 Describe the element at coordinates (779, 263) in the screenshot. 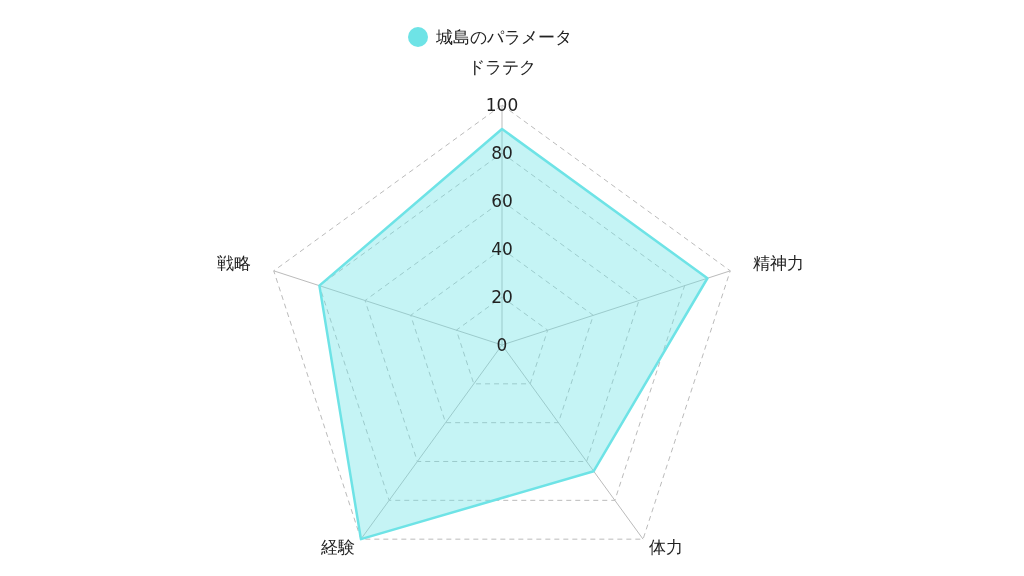

I see `spoke-label: 精神力` at that location.